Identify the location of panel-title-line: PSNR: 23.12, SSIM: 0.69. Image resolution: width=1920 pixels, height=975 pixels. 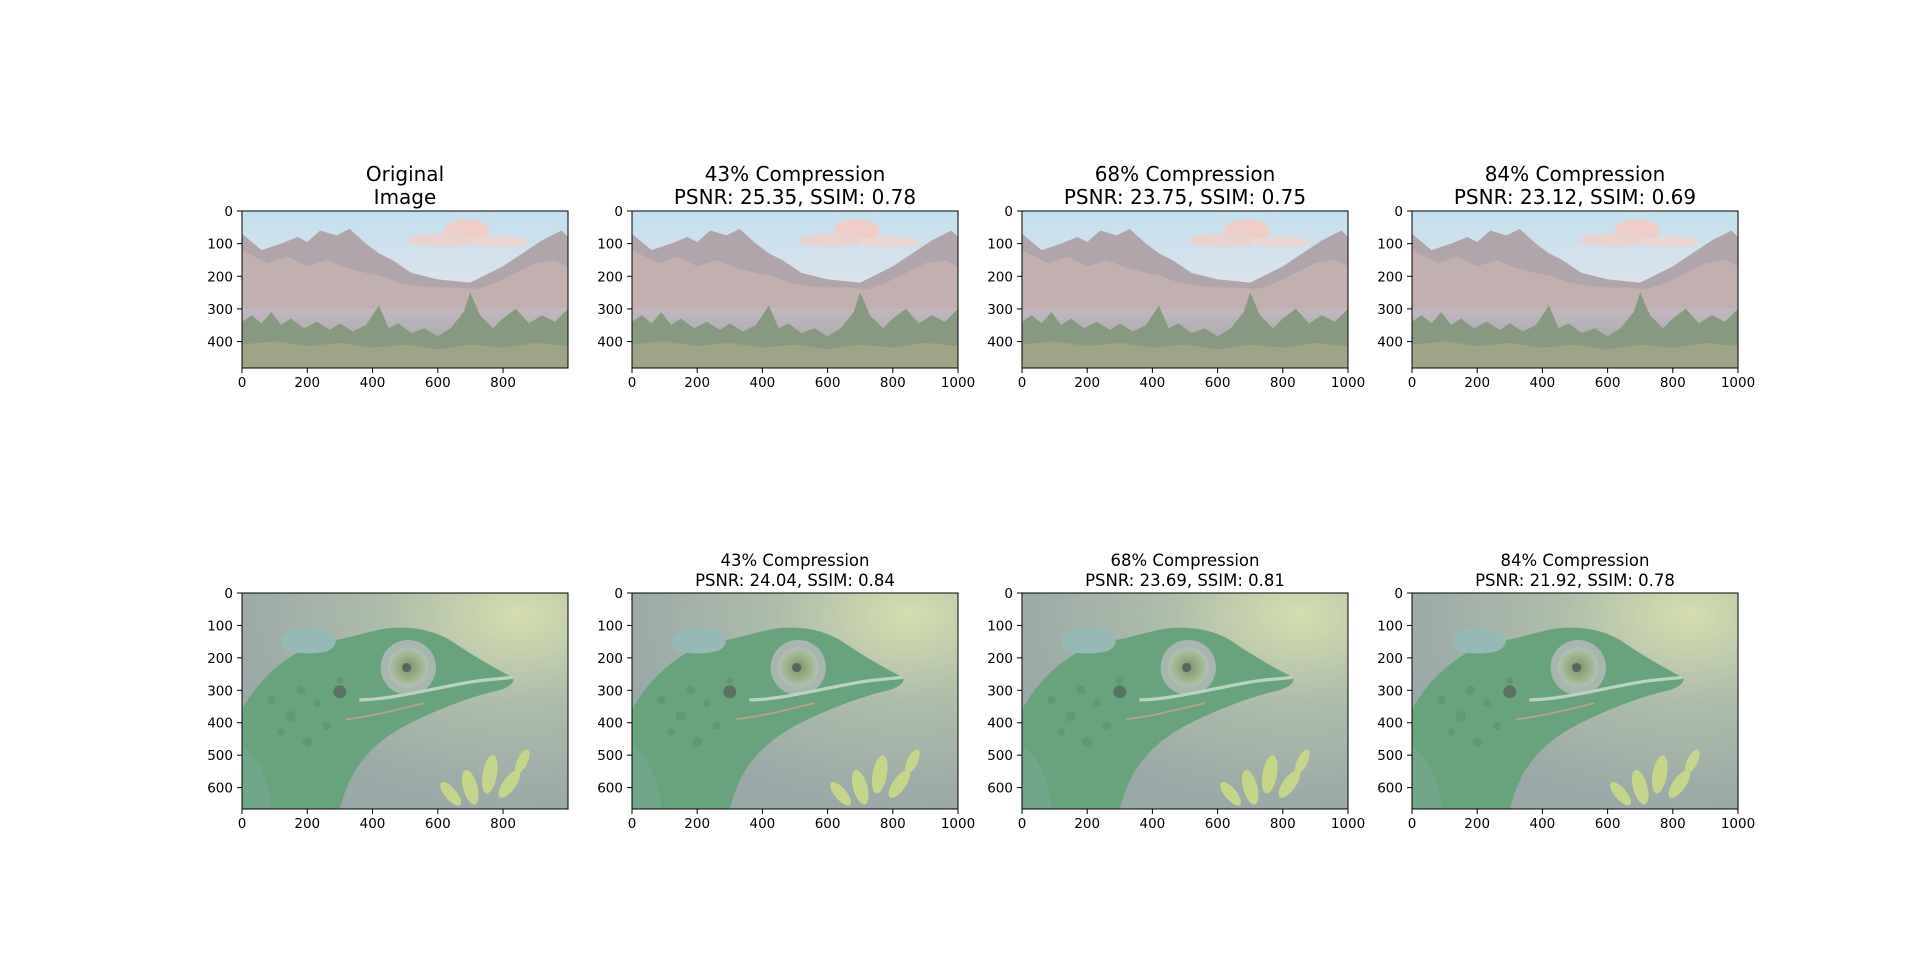
(1575, 197).